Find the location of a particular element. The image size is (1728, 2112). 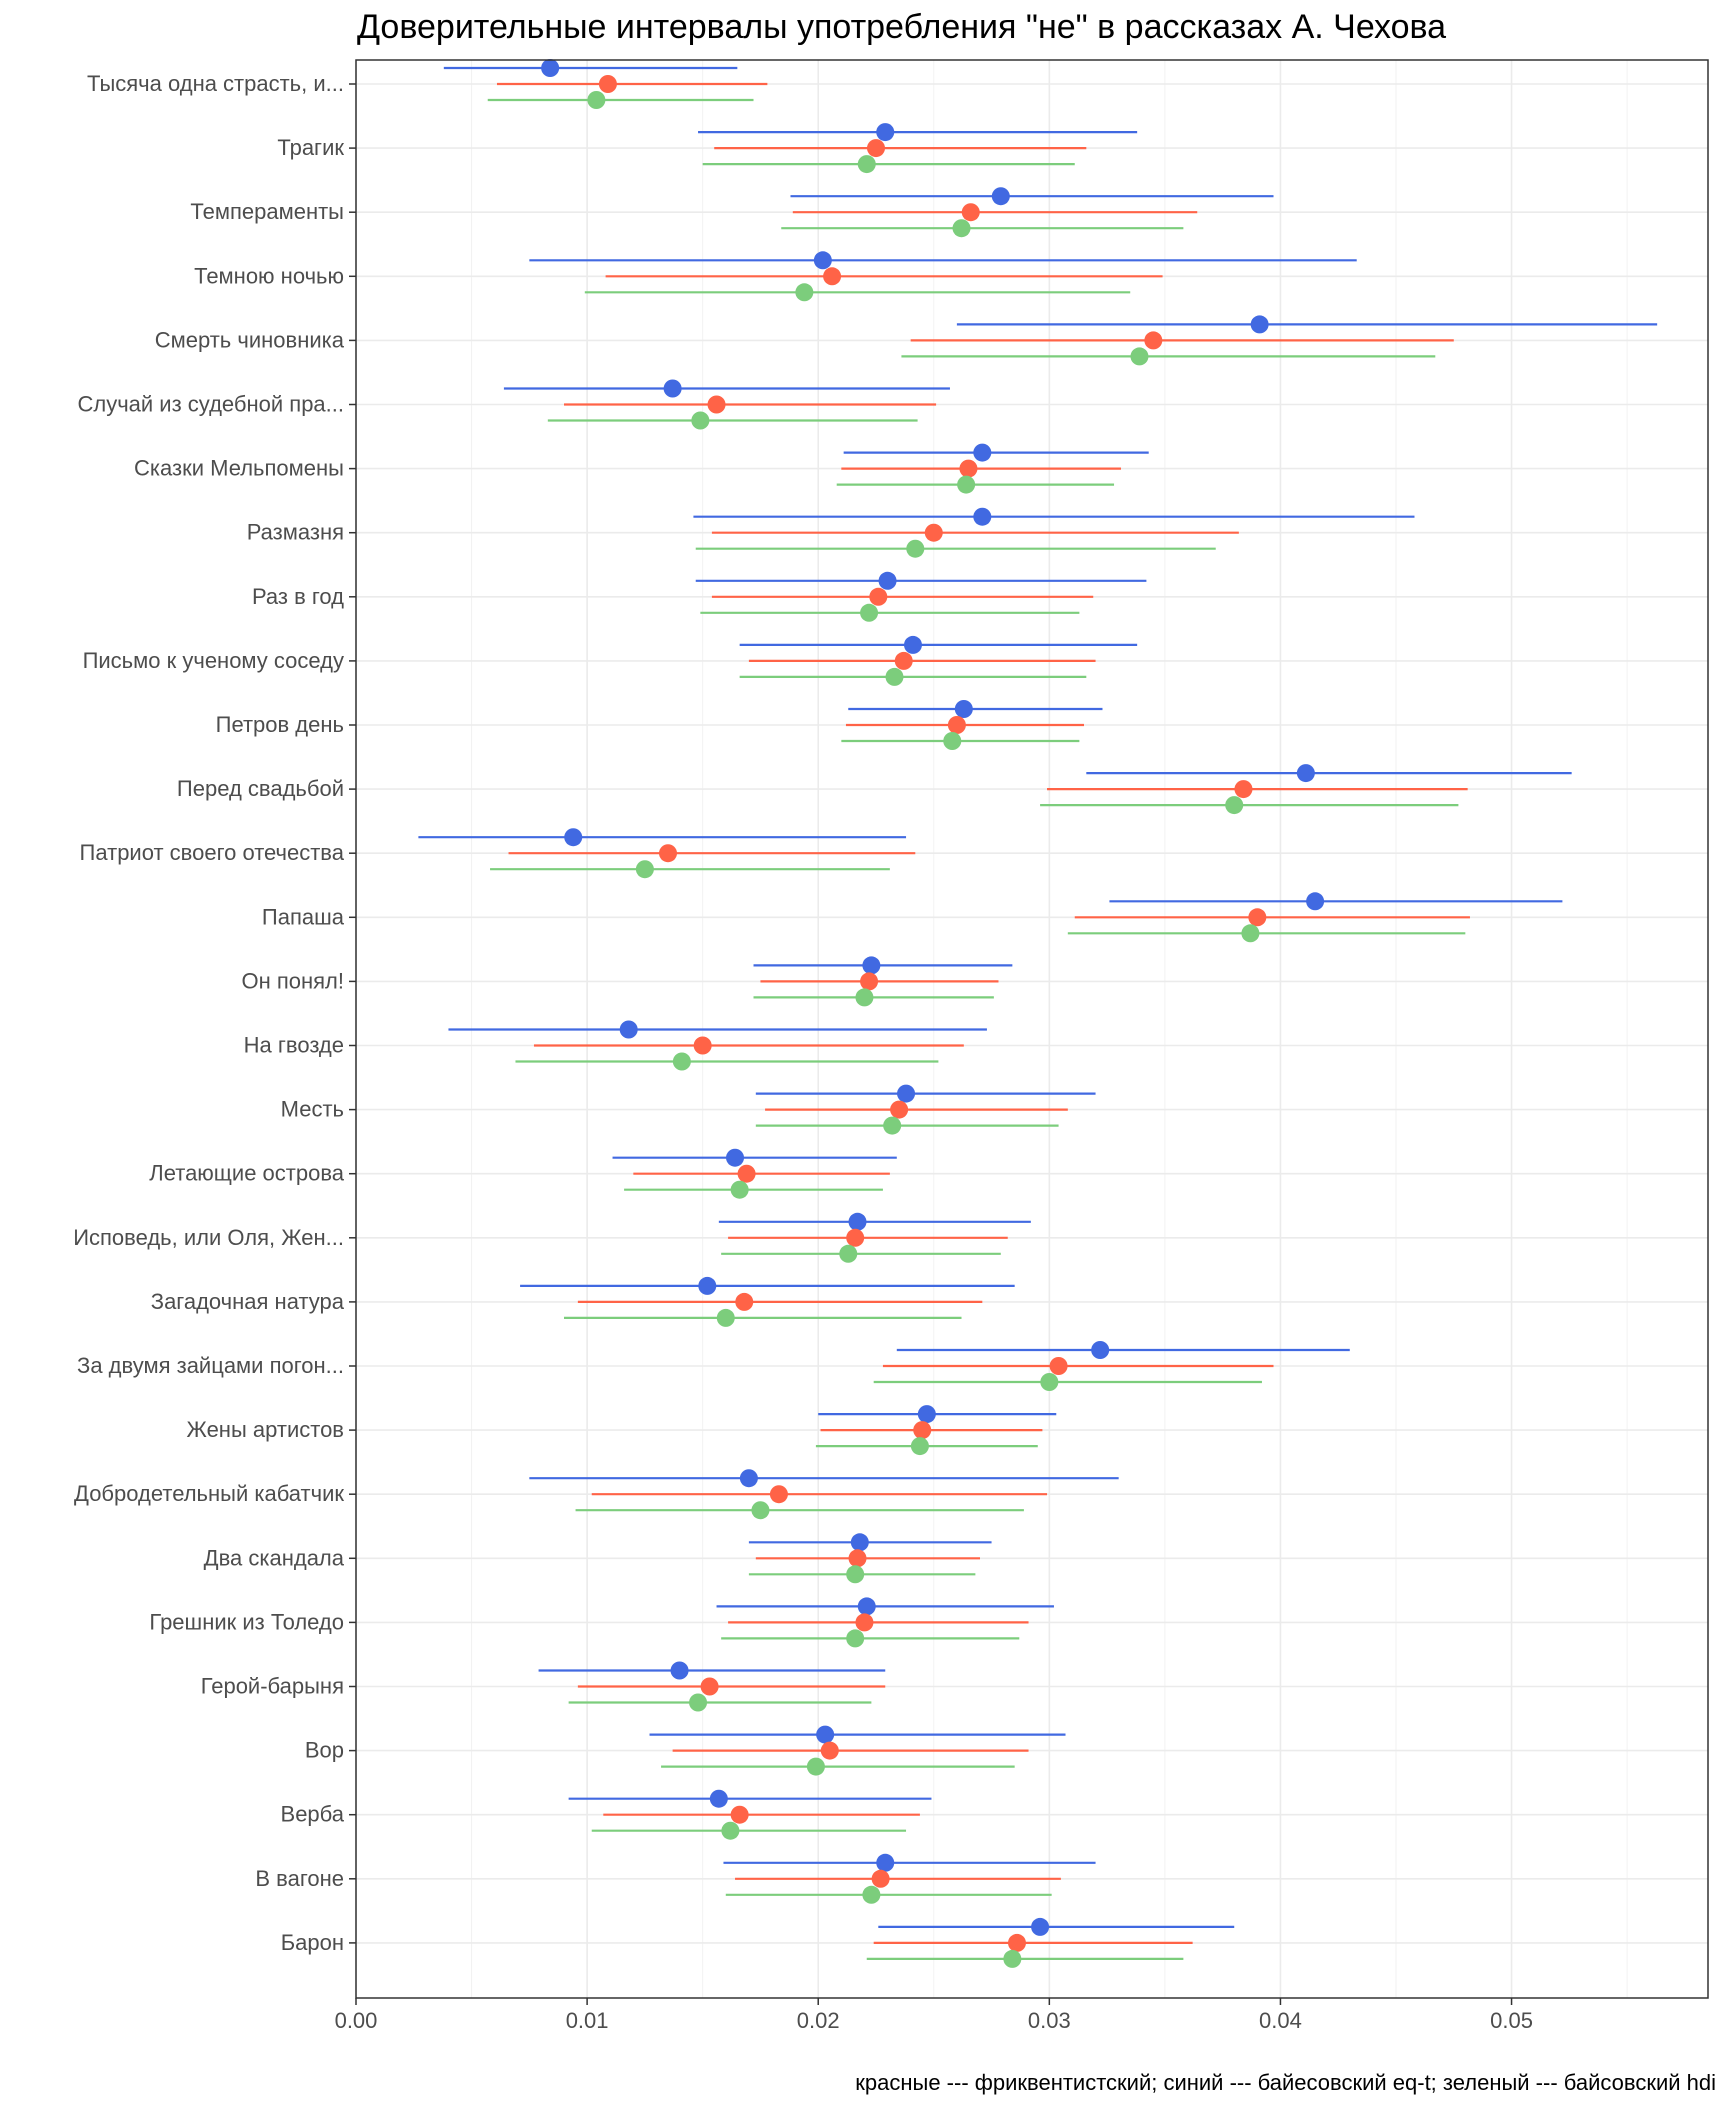

x-tick-label: 0.05 is located at coordinates (1511, 2020).